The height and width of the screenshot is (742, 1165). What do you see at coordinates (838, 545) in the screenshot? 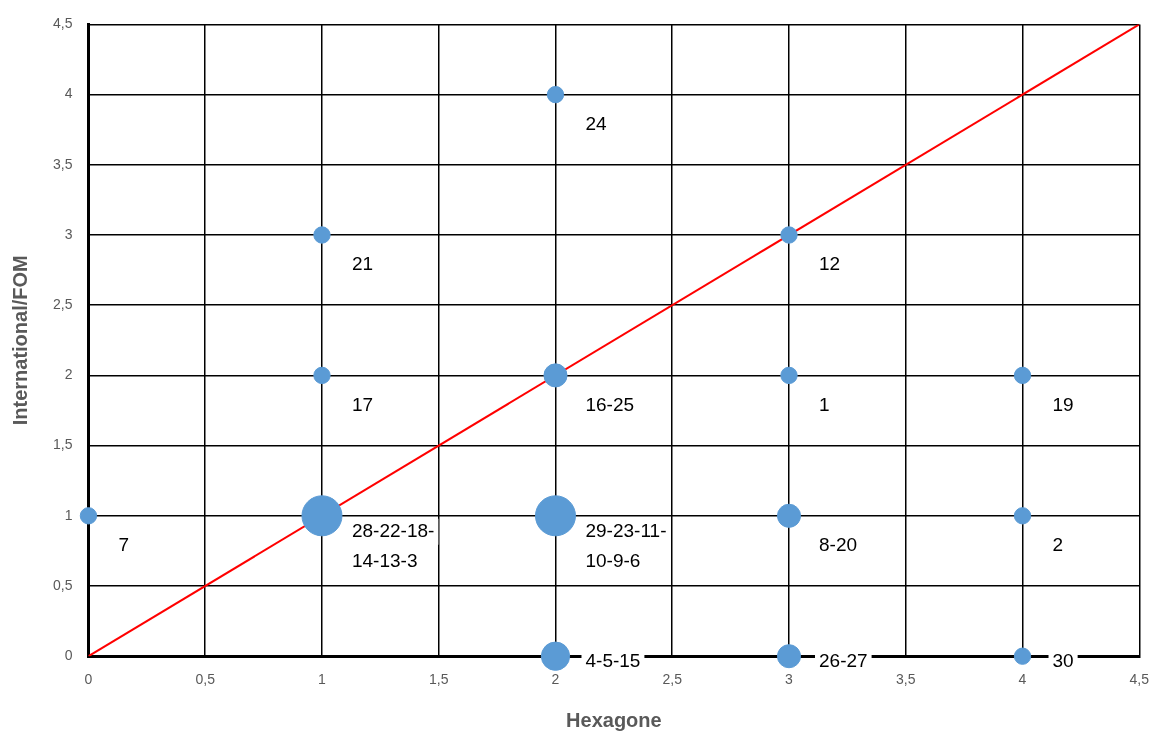
I see `annotation: 8-20` at bounding box center [838, 545].